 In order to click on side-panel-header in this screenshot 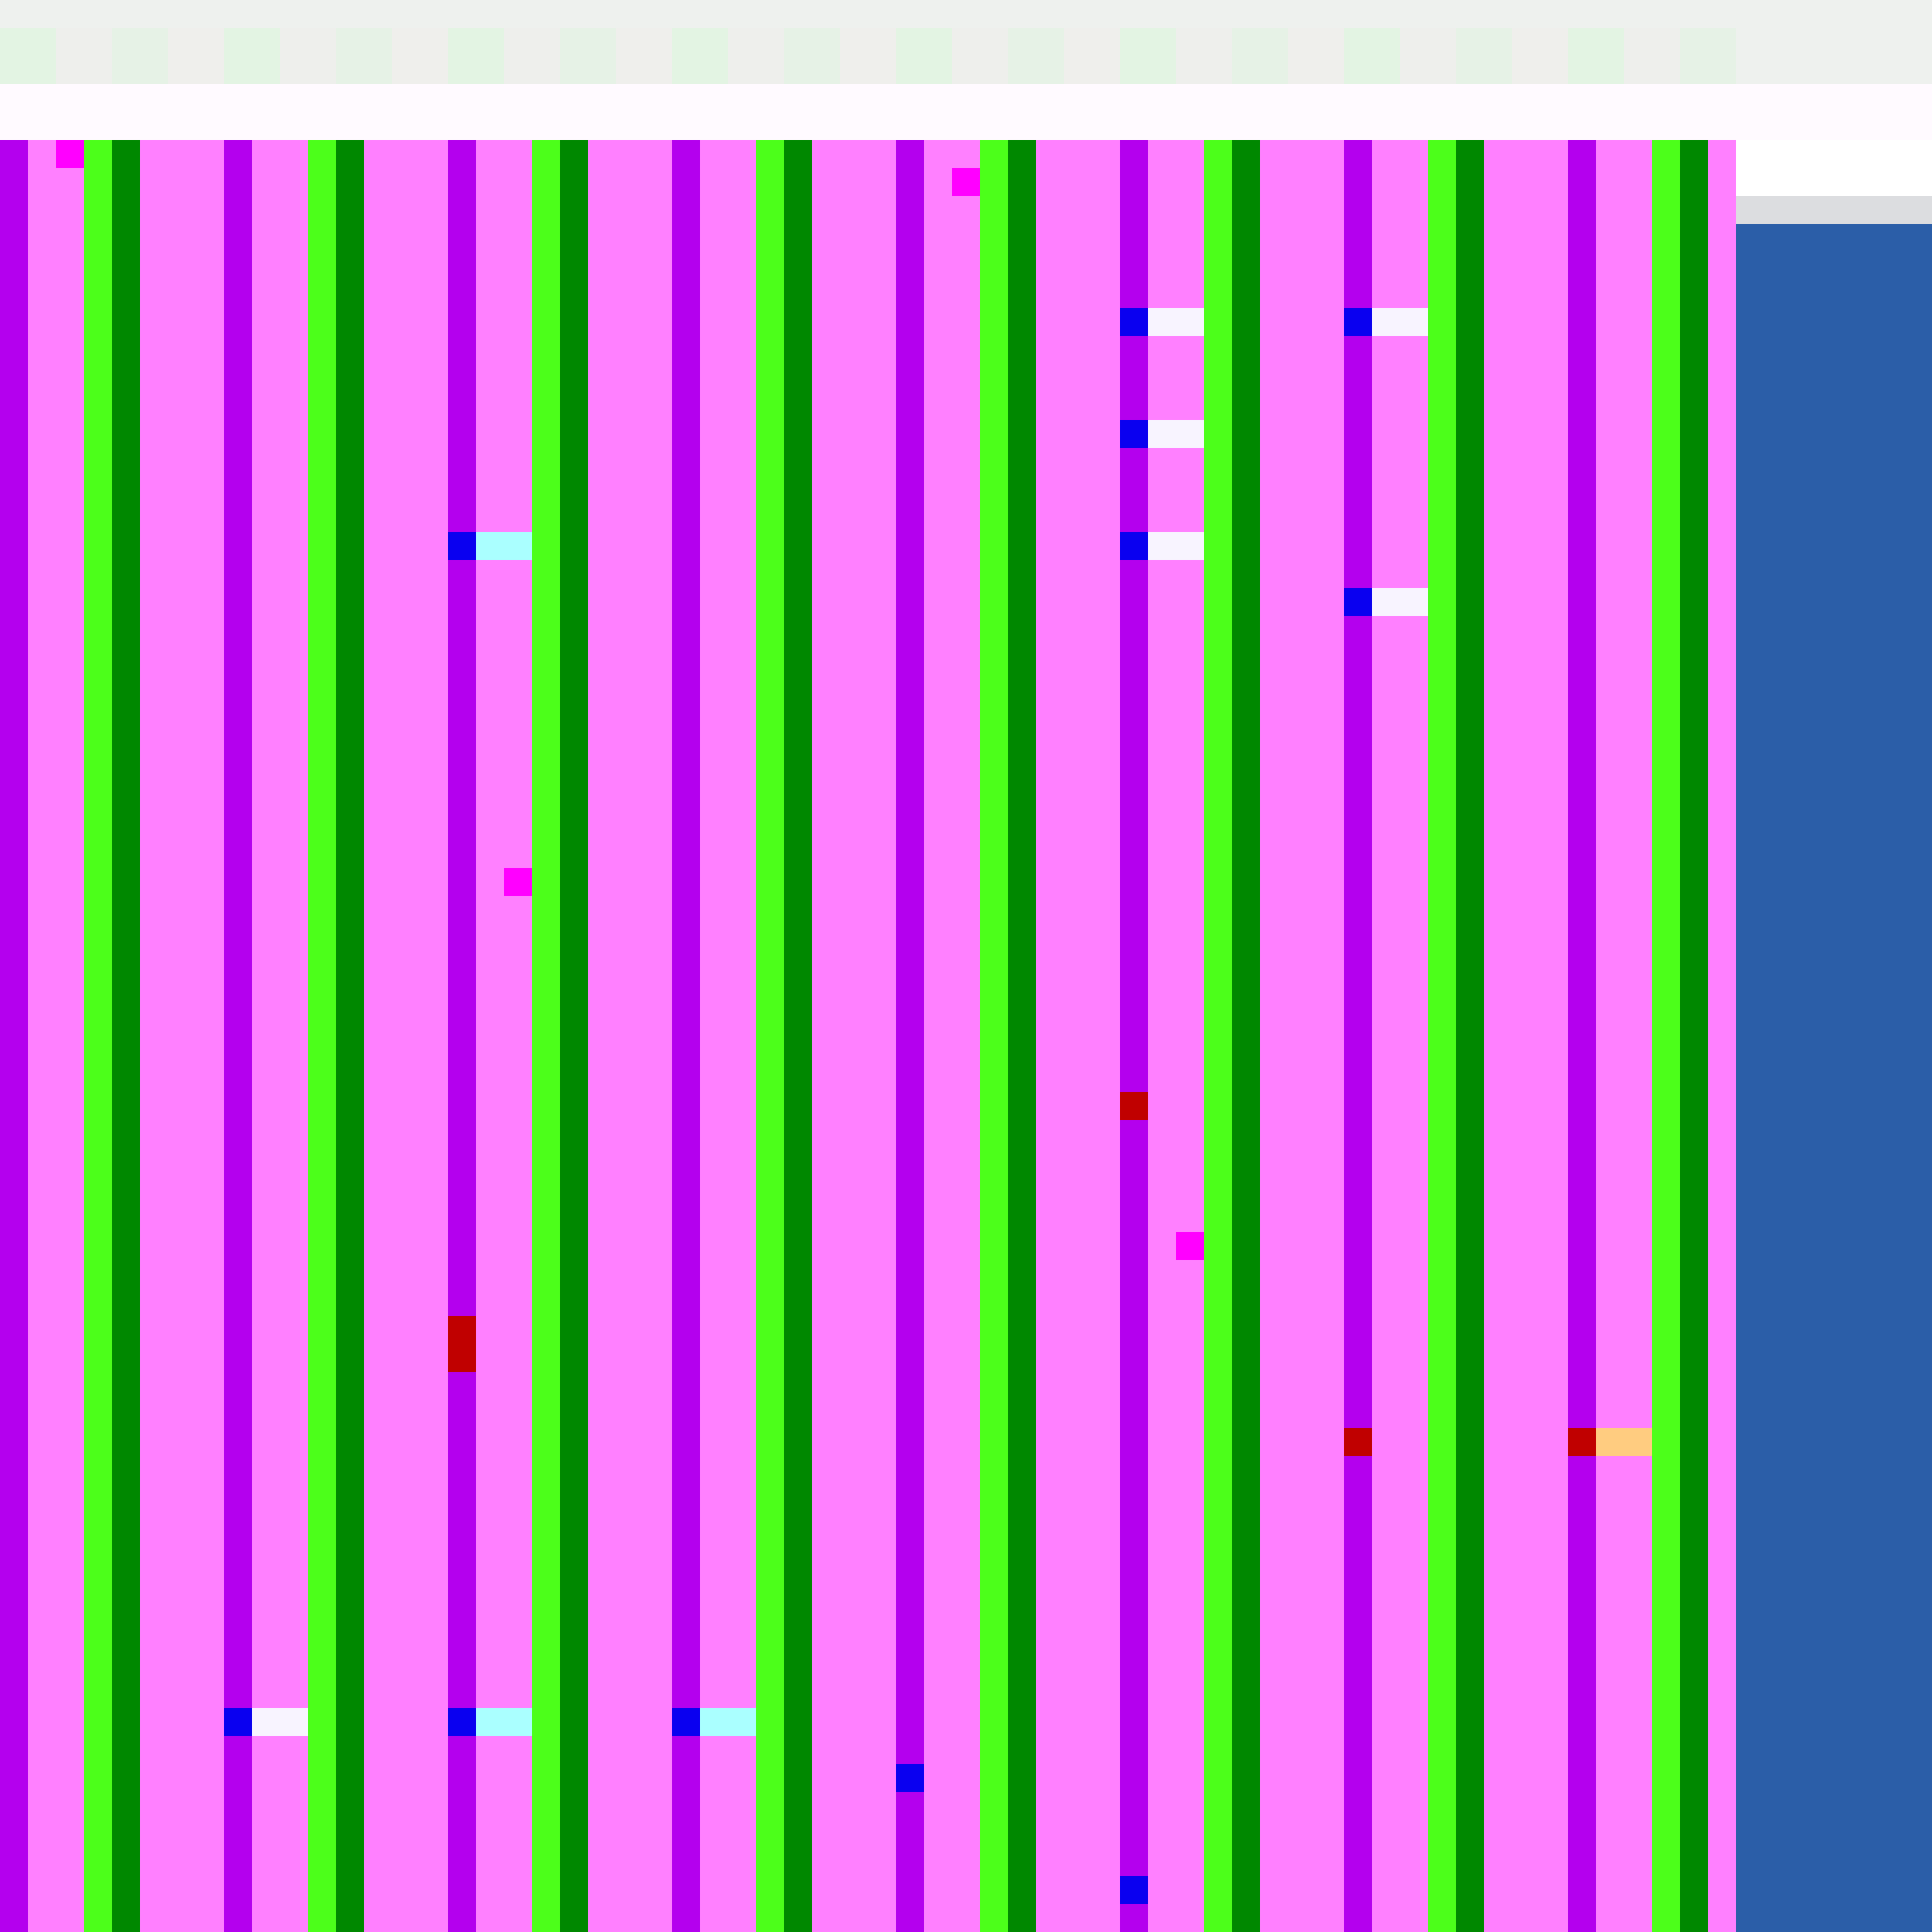, I will do `click(1834, 168)`.